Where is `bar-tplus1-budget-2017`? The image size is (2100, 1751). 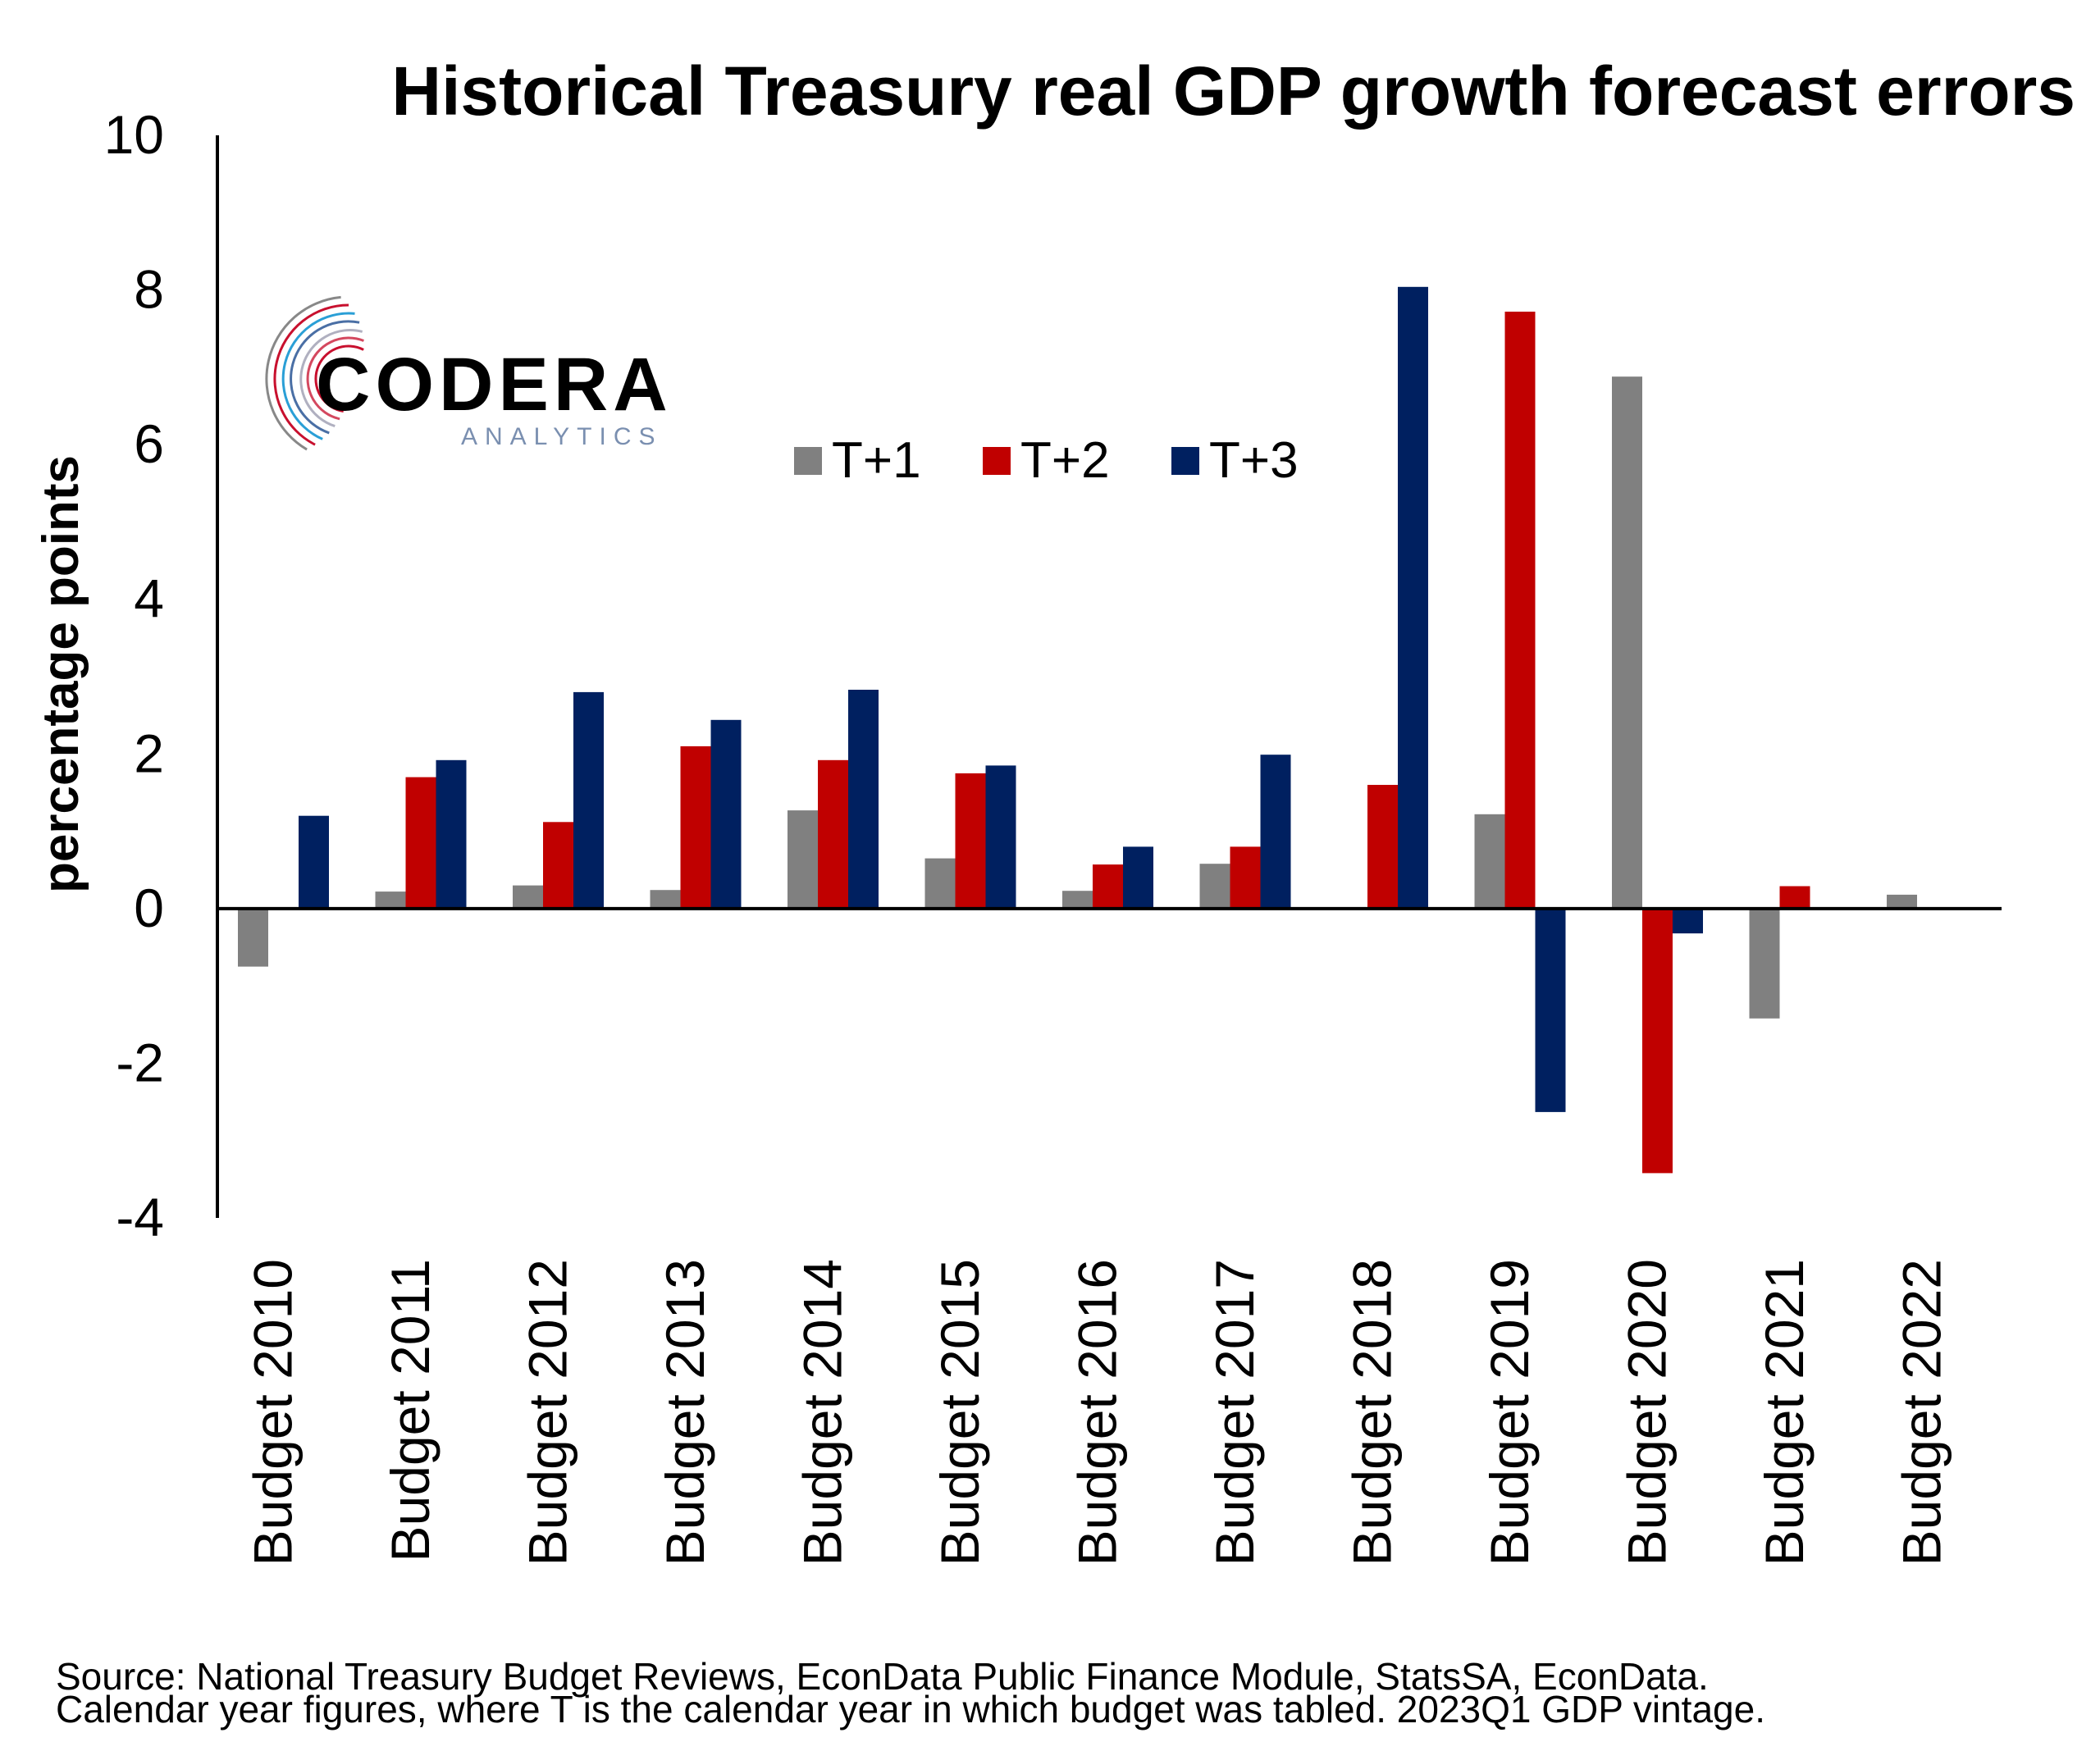
bar-tplus1-budget-2017 is located at coordinates (1215, 886).